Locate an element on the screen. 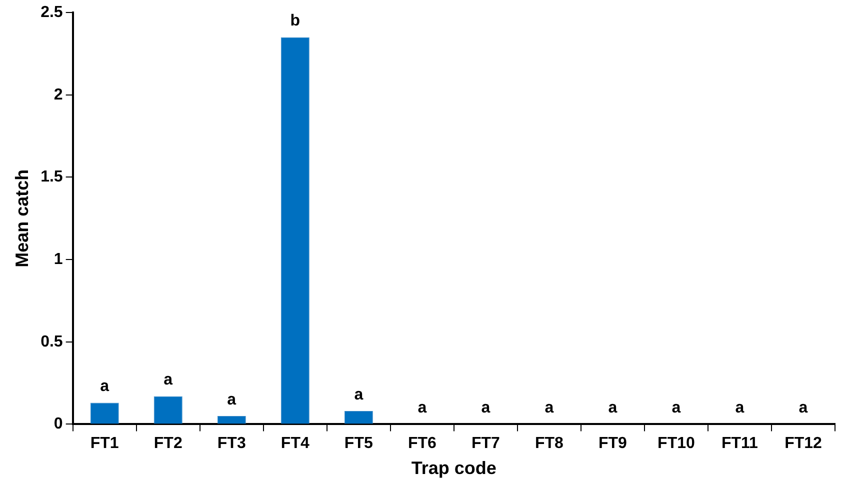 This screenshot has width=849, height=486. x-tick-label: FT1 is located at coordinates (104, 443).